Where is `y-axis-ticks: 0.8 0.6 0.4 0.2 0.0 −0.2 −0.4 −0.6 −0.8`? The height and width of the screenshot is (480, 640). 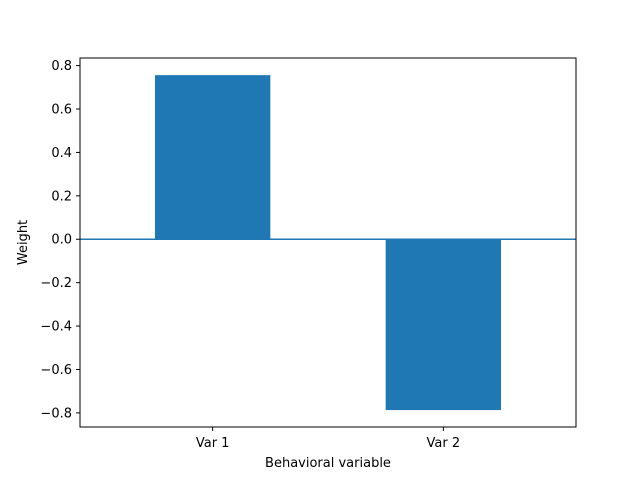 y-axis-ticks: 0.8 0.6 0.4 0.2 0.0 −0.2 −0.4 −0.6 −0.8 is located at coordinates (60, 240).